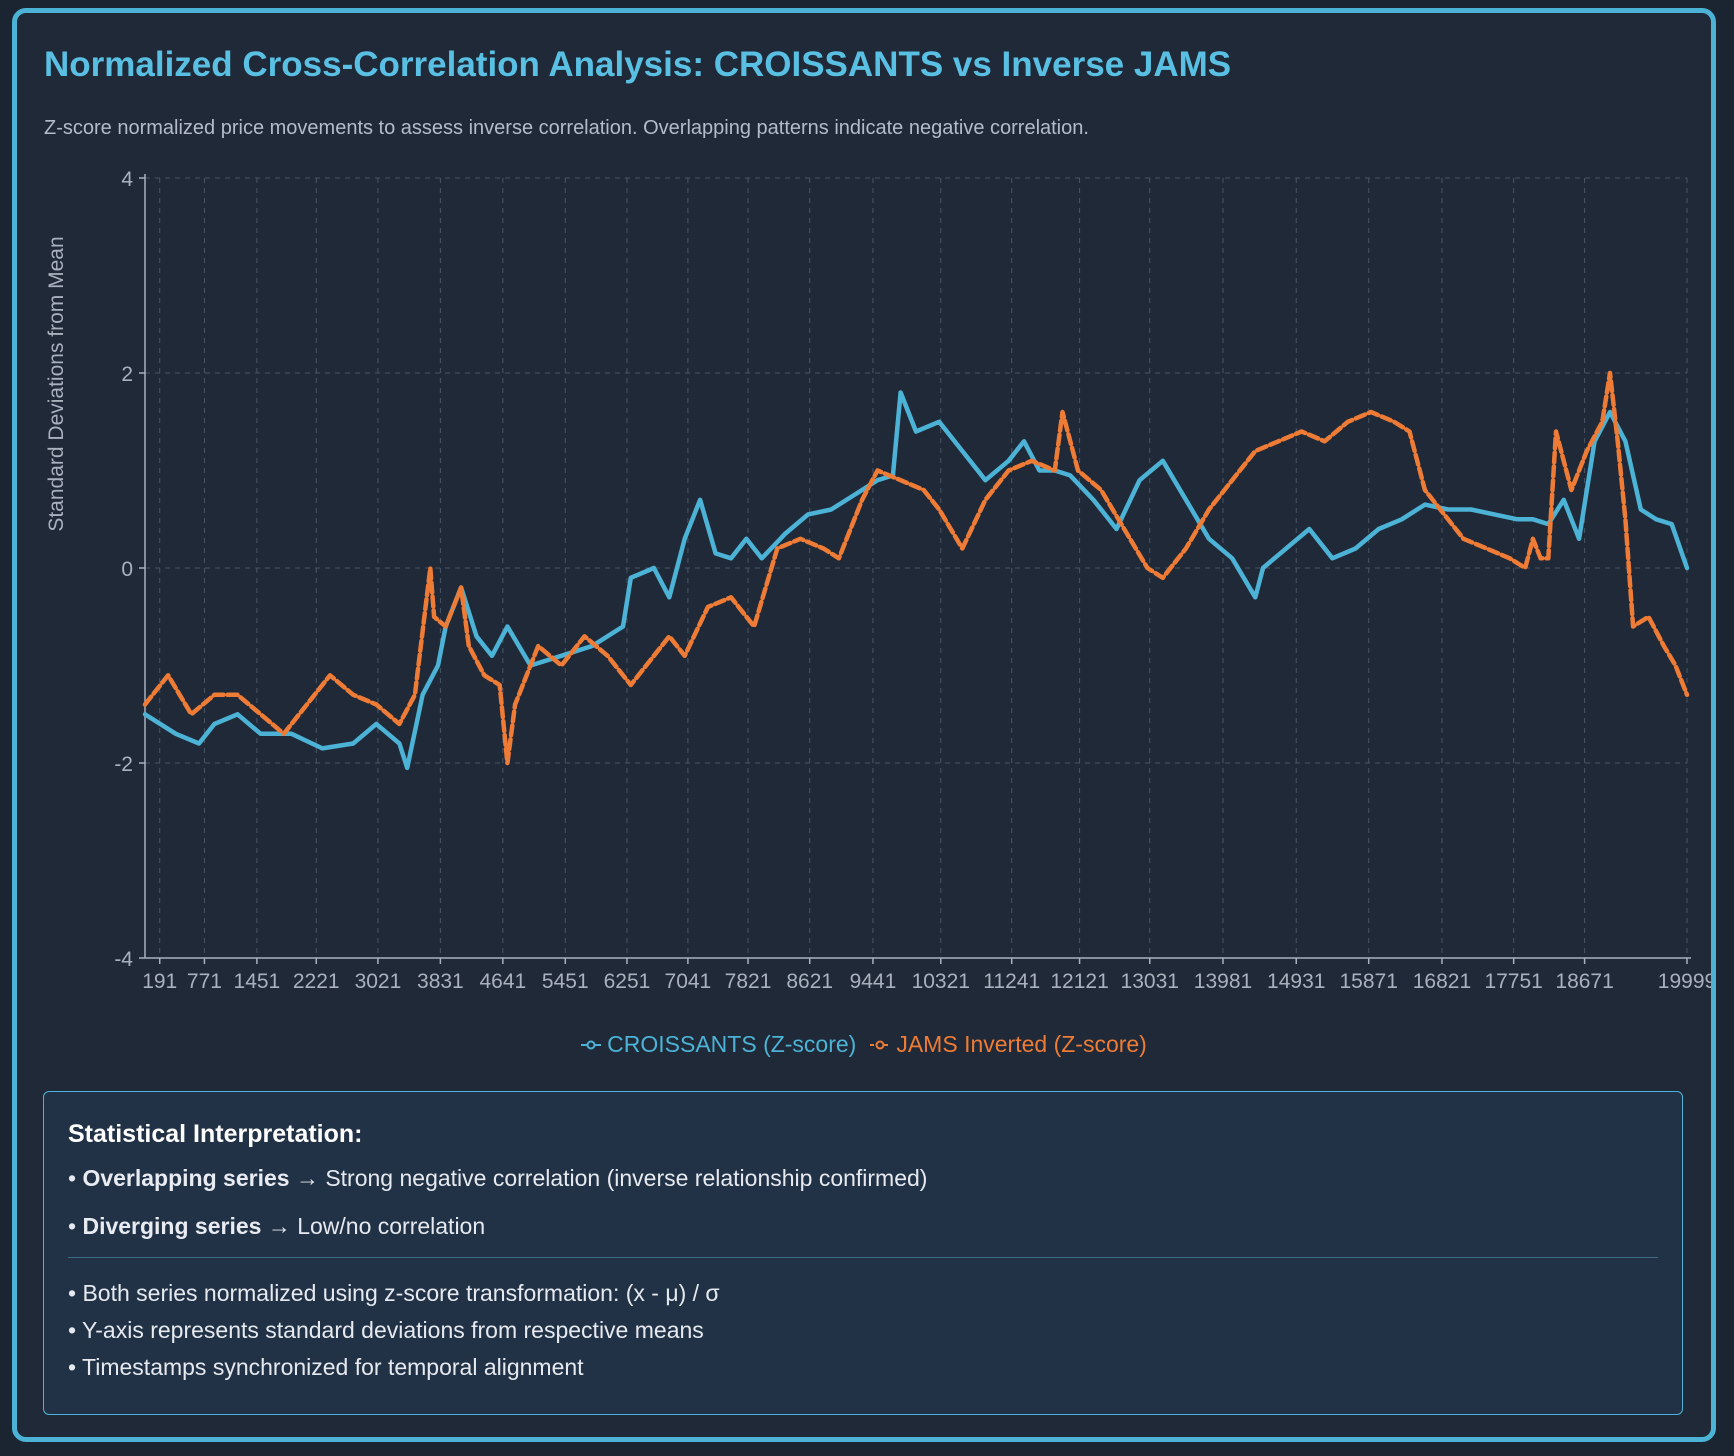 This screenshot has height=1456, width=1734. Describe the element at coordinates (159, 981) in the screenshot. I see `x-tick-label: 191` at that location.